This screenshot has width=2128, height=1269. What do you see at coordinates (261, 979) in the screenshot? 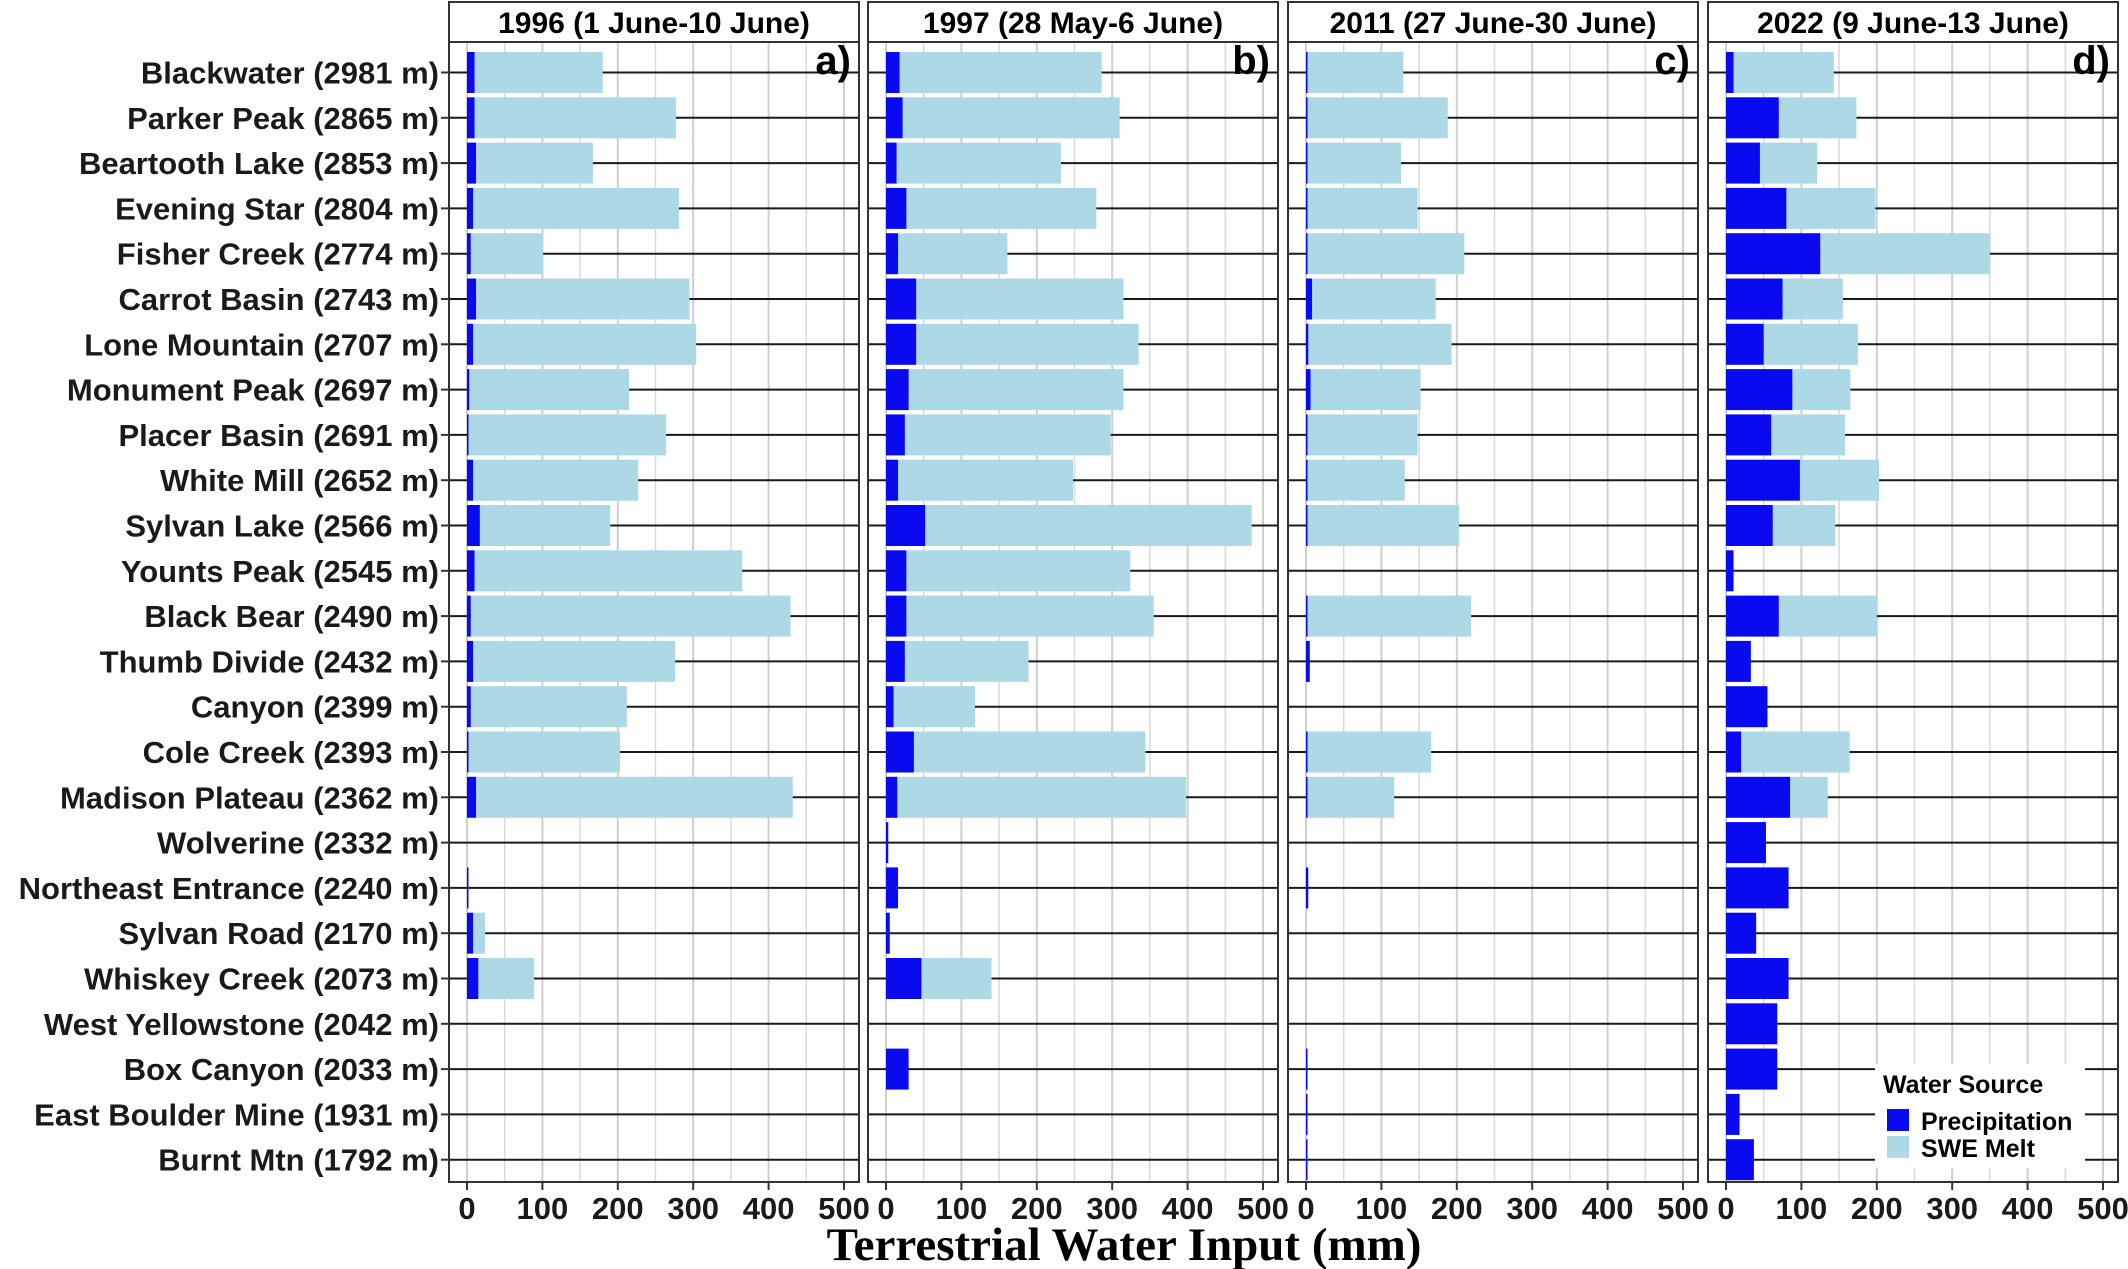
I see `category-label: Whiskey Creek (2073 m)` at bounding box center [261, 979].